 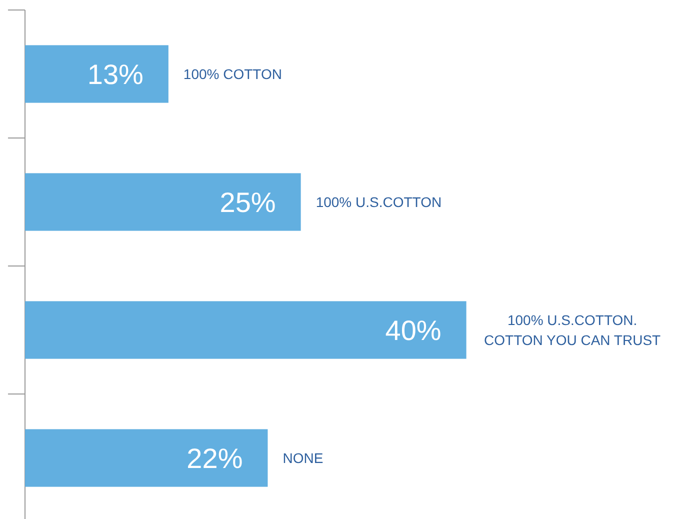 I want to click on y-tick-label: 100% U.S.COTTON, so click(x=379, y=202).